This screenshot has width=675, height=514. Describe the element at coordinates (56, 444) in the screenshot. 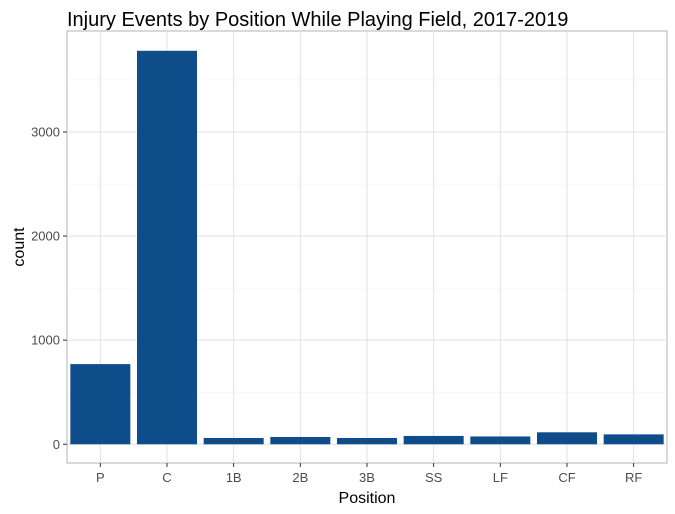

I see `y-tick-label: 0` at that location.